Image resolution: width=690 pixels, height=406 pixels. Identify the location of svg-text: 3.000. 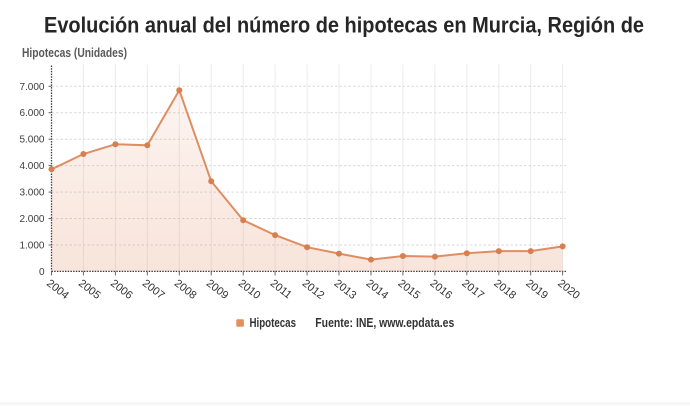
(31, 193).